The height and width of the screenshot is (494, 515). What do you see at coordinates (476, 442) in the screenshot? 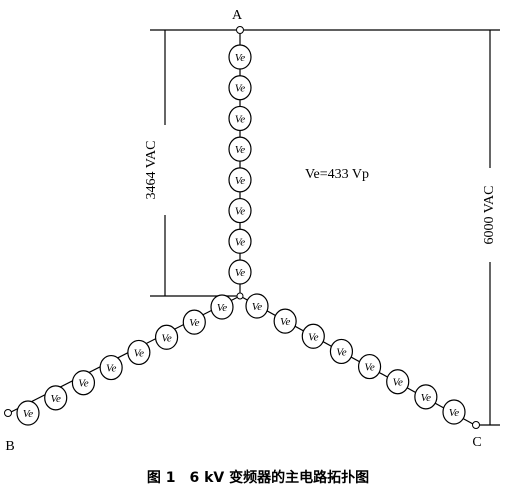
I see `terminal-label: C` at bounding box center [476, 442].